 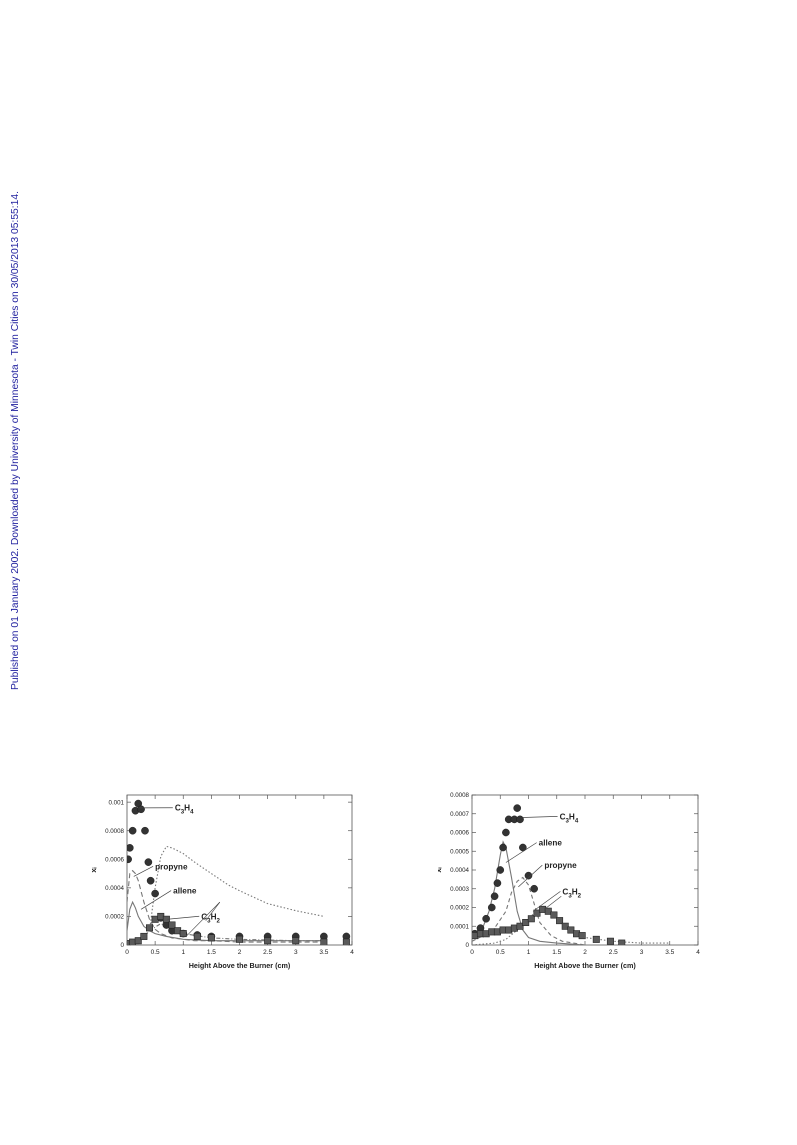 I want to click on y-tick-label: 0.0006, so click(x=459, y=833).